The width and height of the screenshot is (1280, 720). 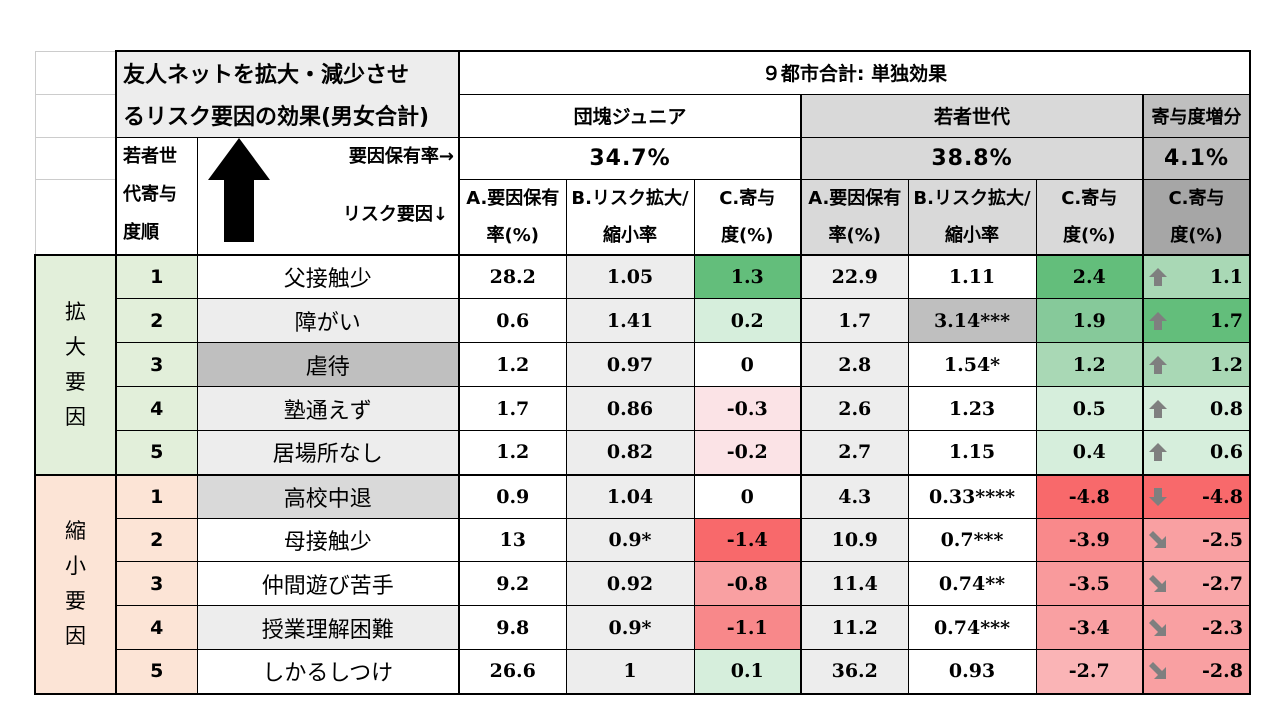 I want to click on rate-dankai: 34.7%, so click(x=630, y=158).